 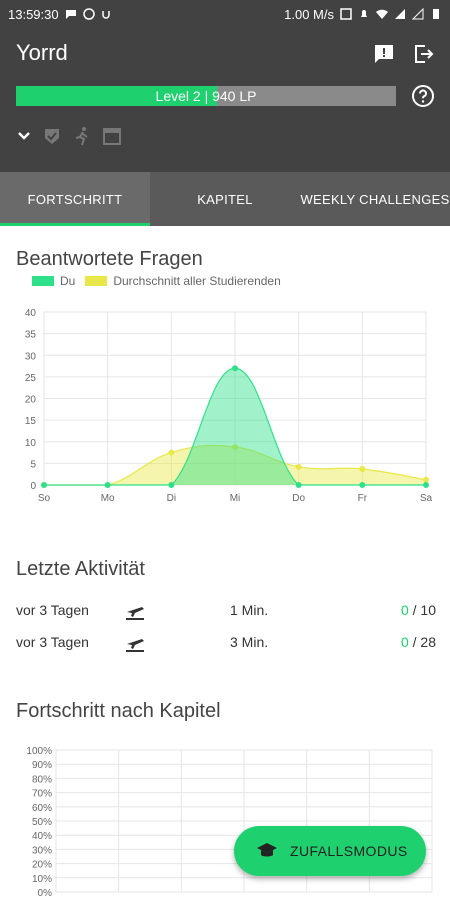 I want to click on activity-score: 0 / 28, so click(x=418, y=642).